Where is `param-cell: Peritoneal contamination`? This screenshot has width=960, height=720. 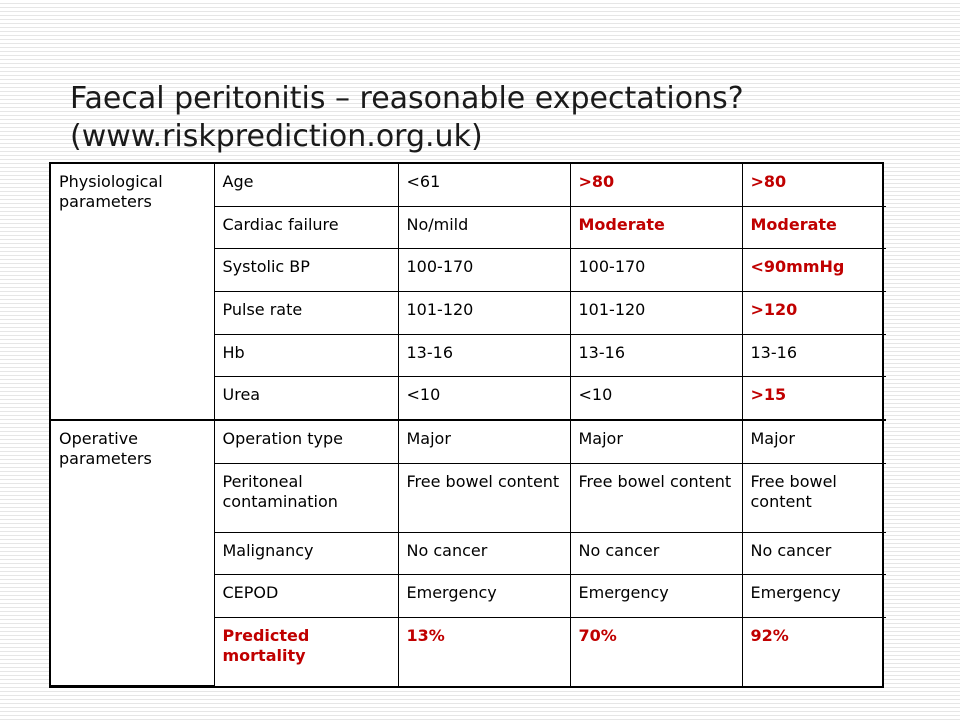
param-cell: Peritoneal contamination is located at coordinates (306, 498).